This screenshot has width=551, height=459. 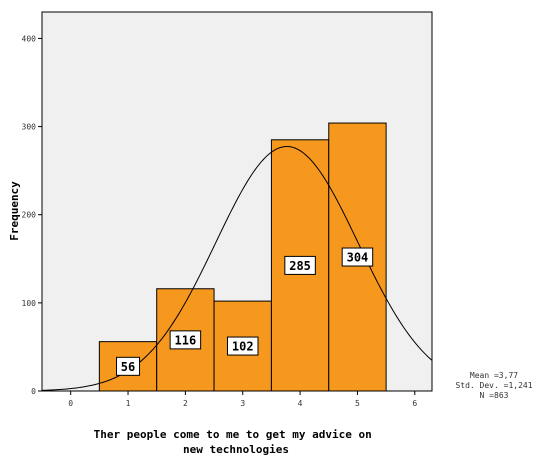 I want to click on data-label-text: 285, so click(x=300, y=266).